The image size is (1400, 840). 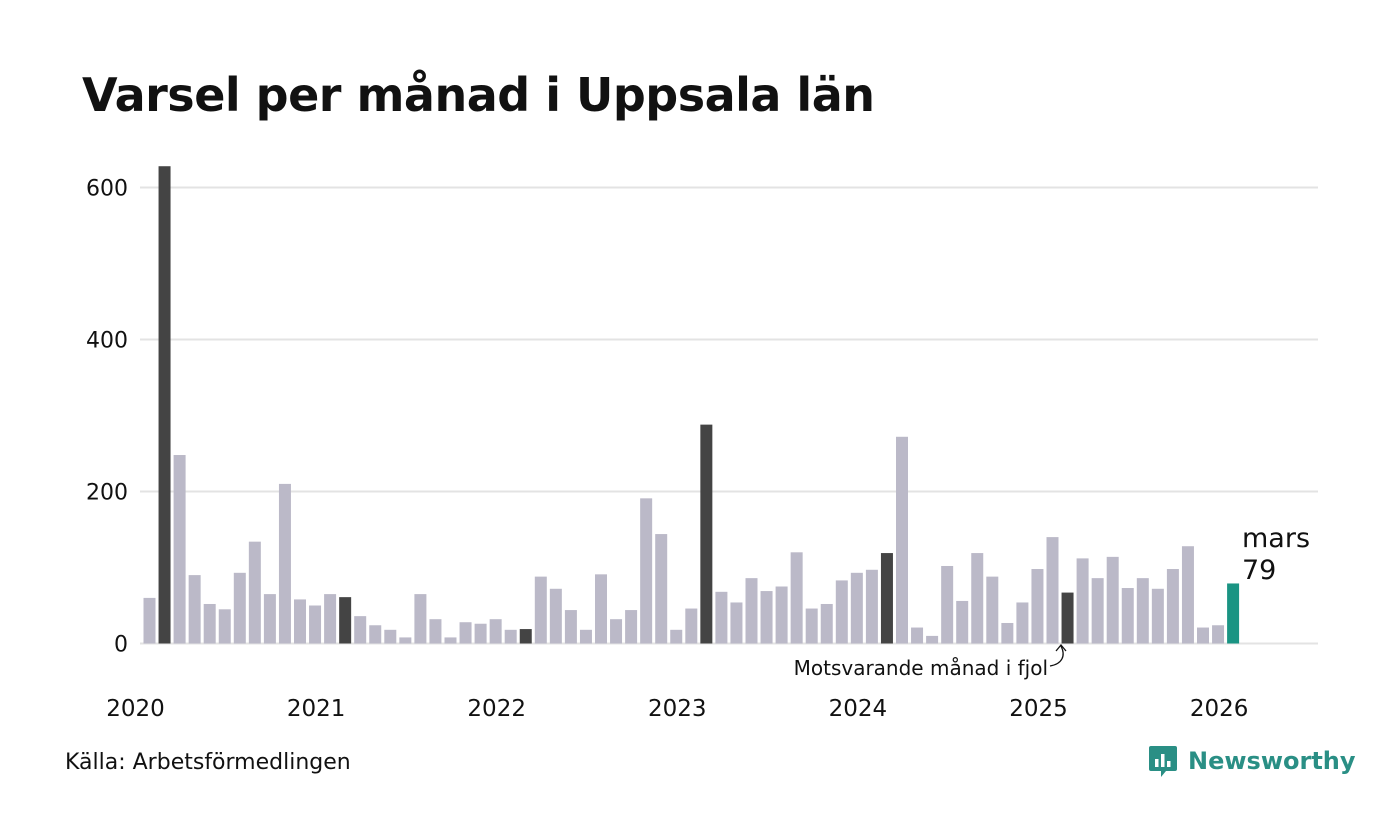 I want to click on annotation: Motsvarande månad i fjol, so click(x=930, y=661).